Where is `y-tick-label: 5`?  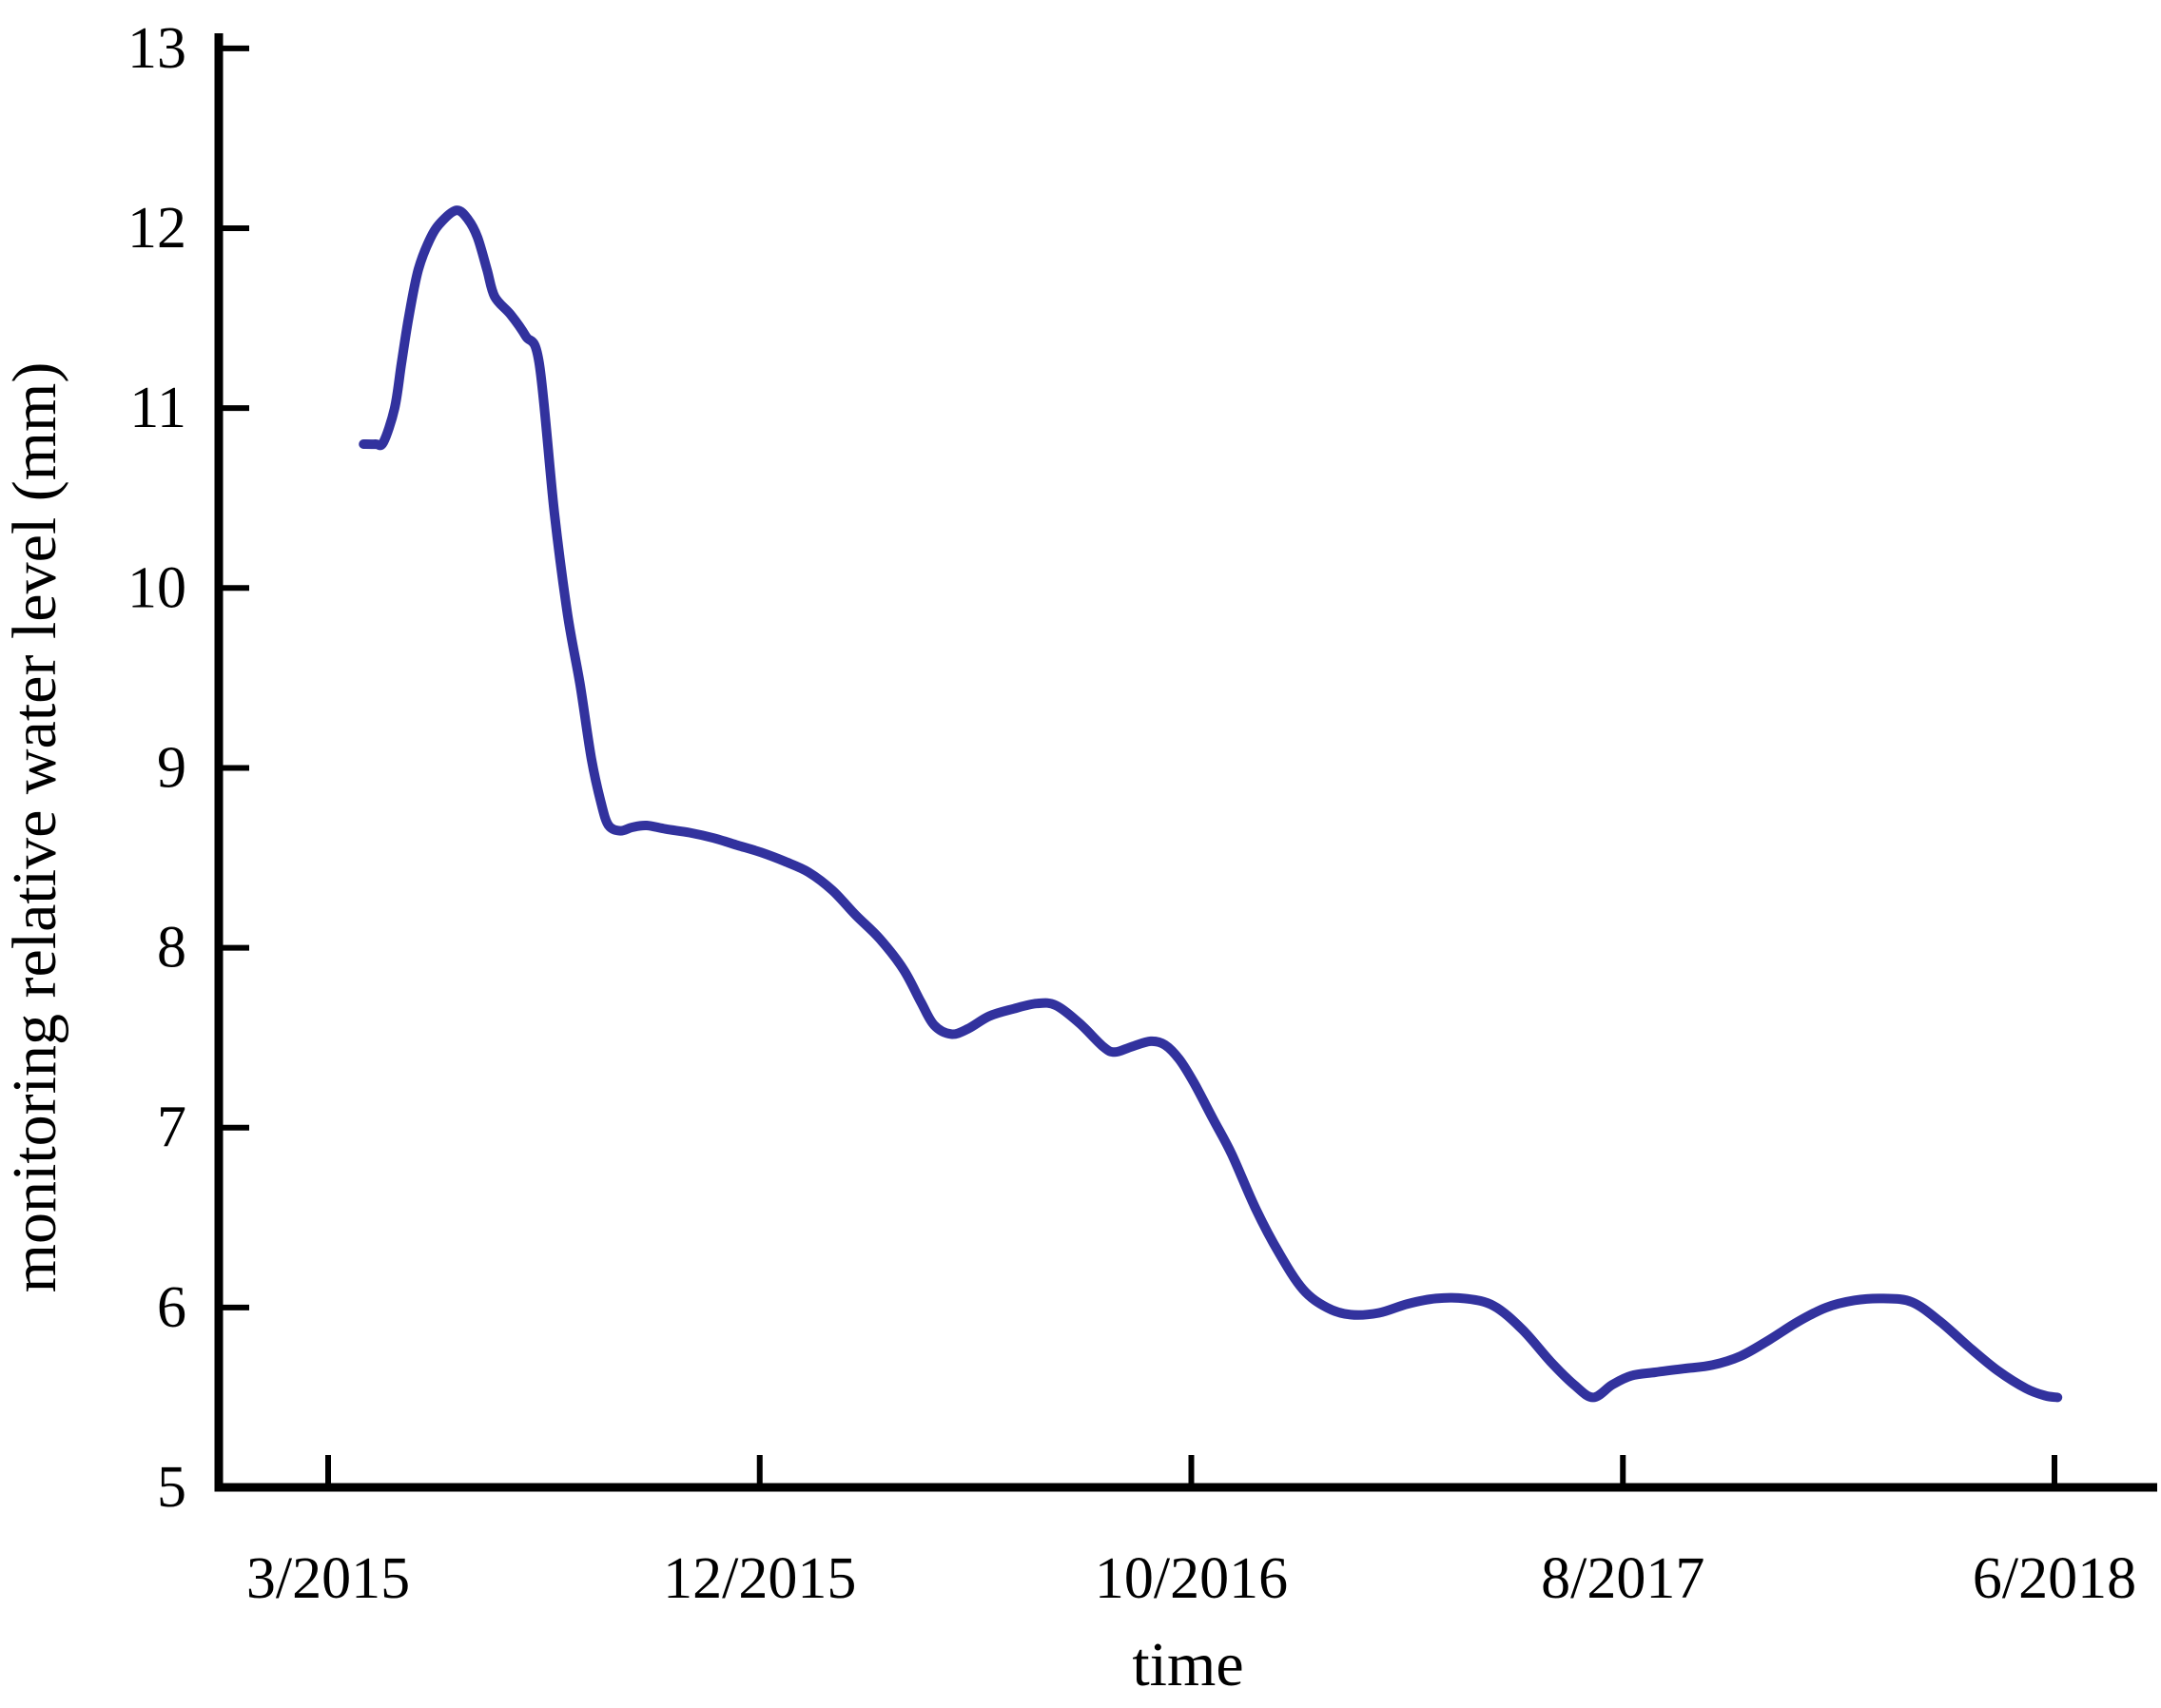 y-tick-label: 5 is located at coordinates (171, 1488).